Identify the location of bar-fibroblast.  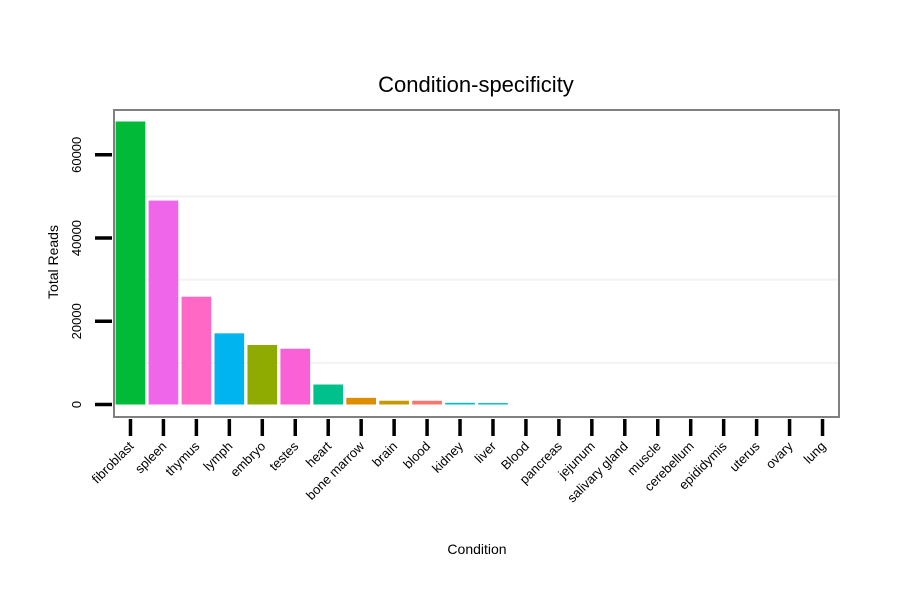
(130, 263).